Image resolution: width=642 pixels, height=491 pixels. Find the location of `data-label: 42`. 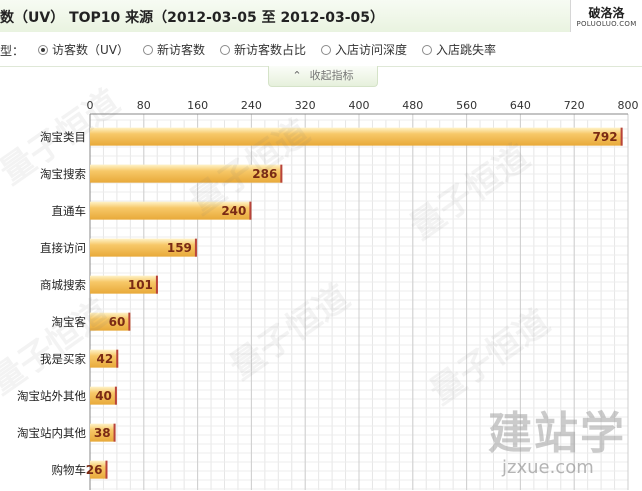

data-label: 42 is located at coordinates (105, 359).